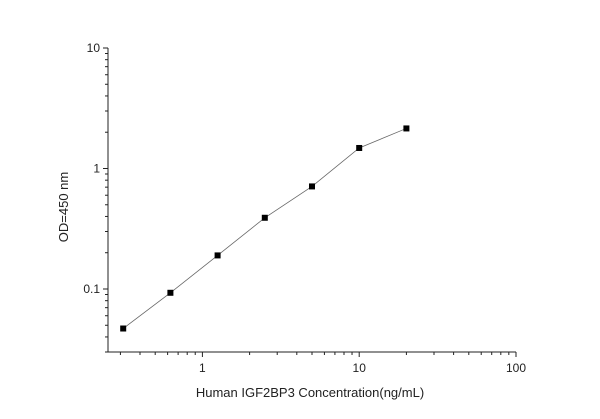  Describe the element at coordinates (310, 392) in the screenshot. I see `x-axis-label: Human IGF2BP3 Concentration(ng/mL)` at that location.